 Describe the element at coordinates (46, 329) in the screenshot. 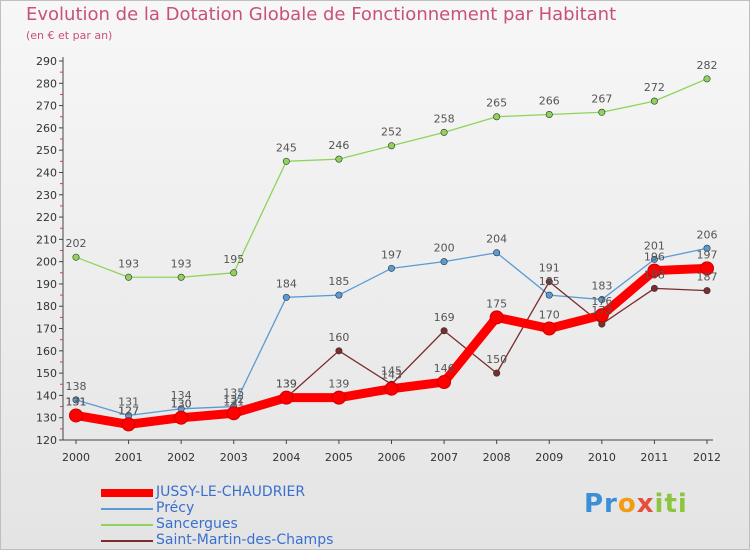

I see `y-tick-label: 170` at that location.